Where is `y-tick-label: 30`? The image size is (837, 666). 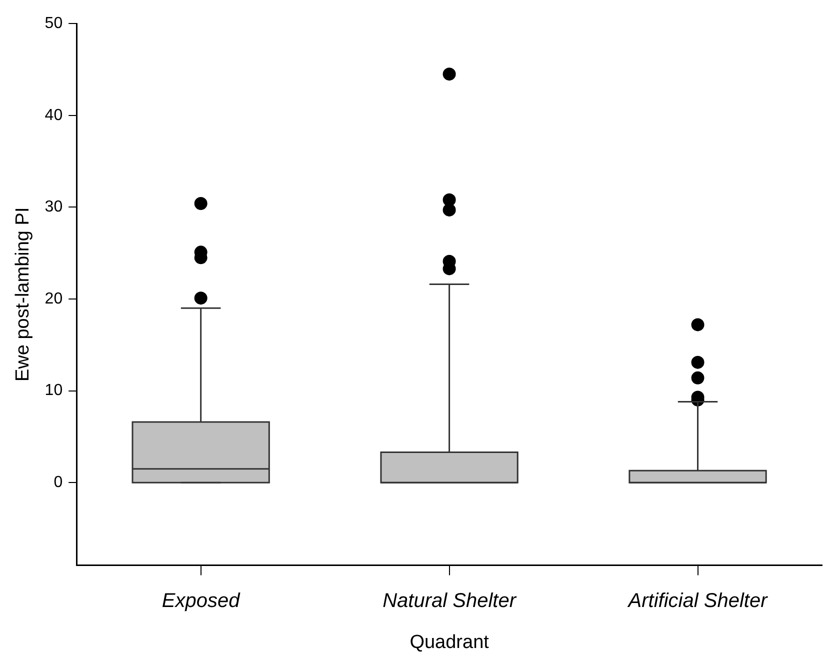
y-tick-label: 30 is located at coordinates (53, 207).